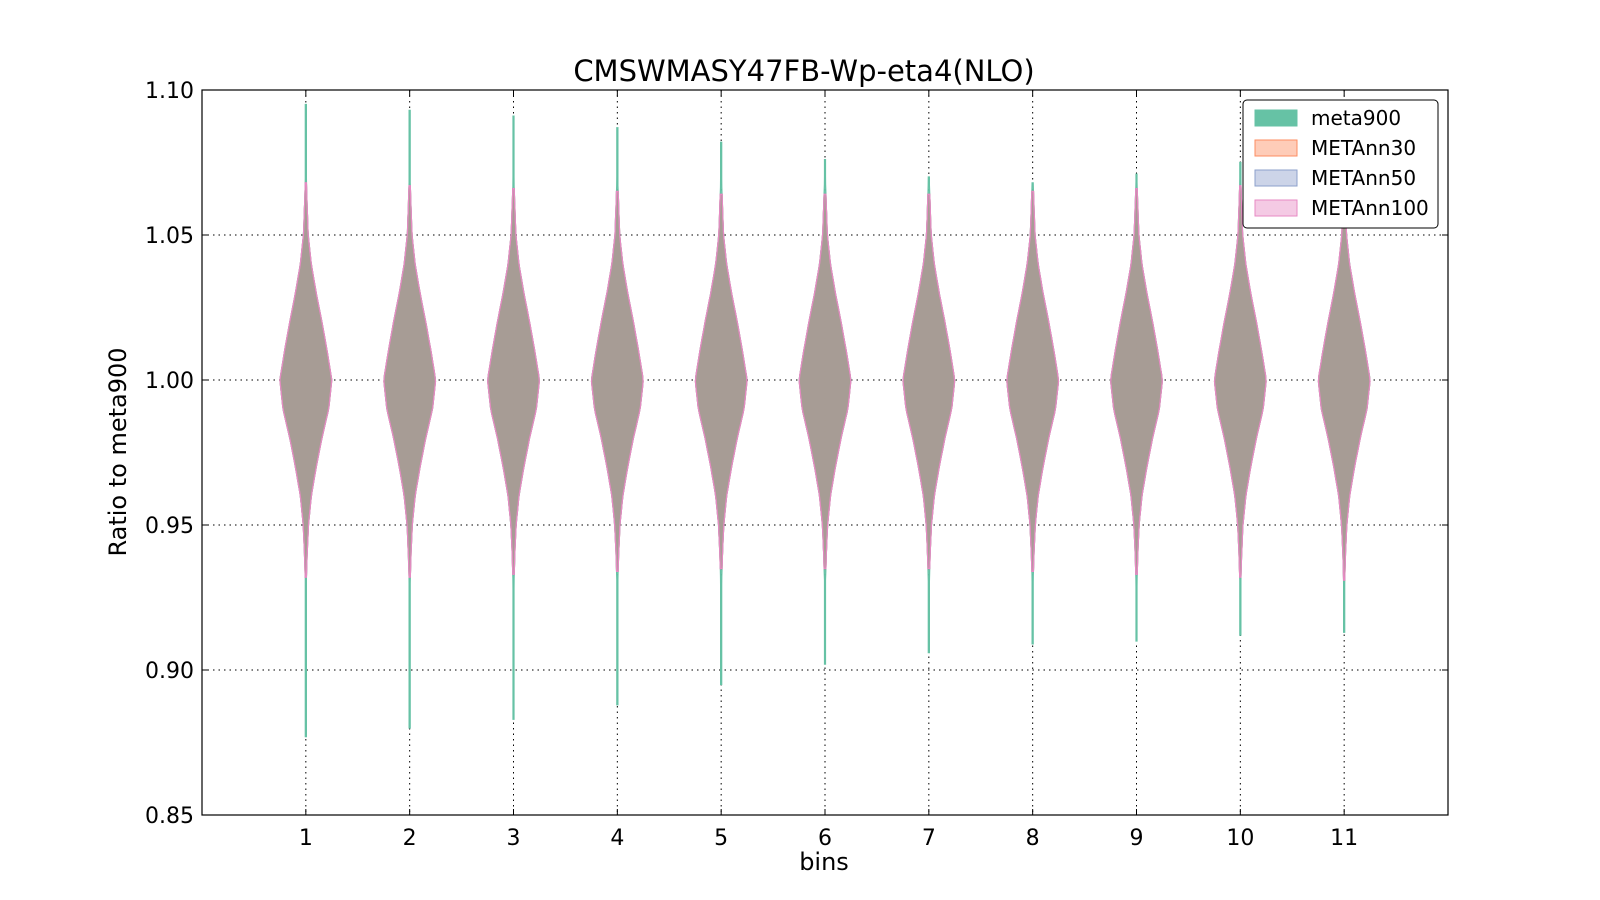  I want to click on x-tick-label: 10, so click(1240, 838).